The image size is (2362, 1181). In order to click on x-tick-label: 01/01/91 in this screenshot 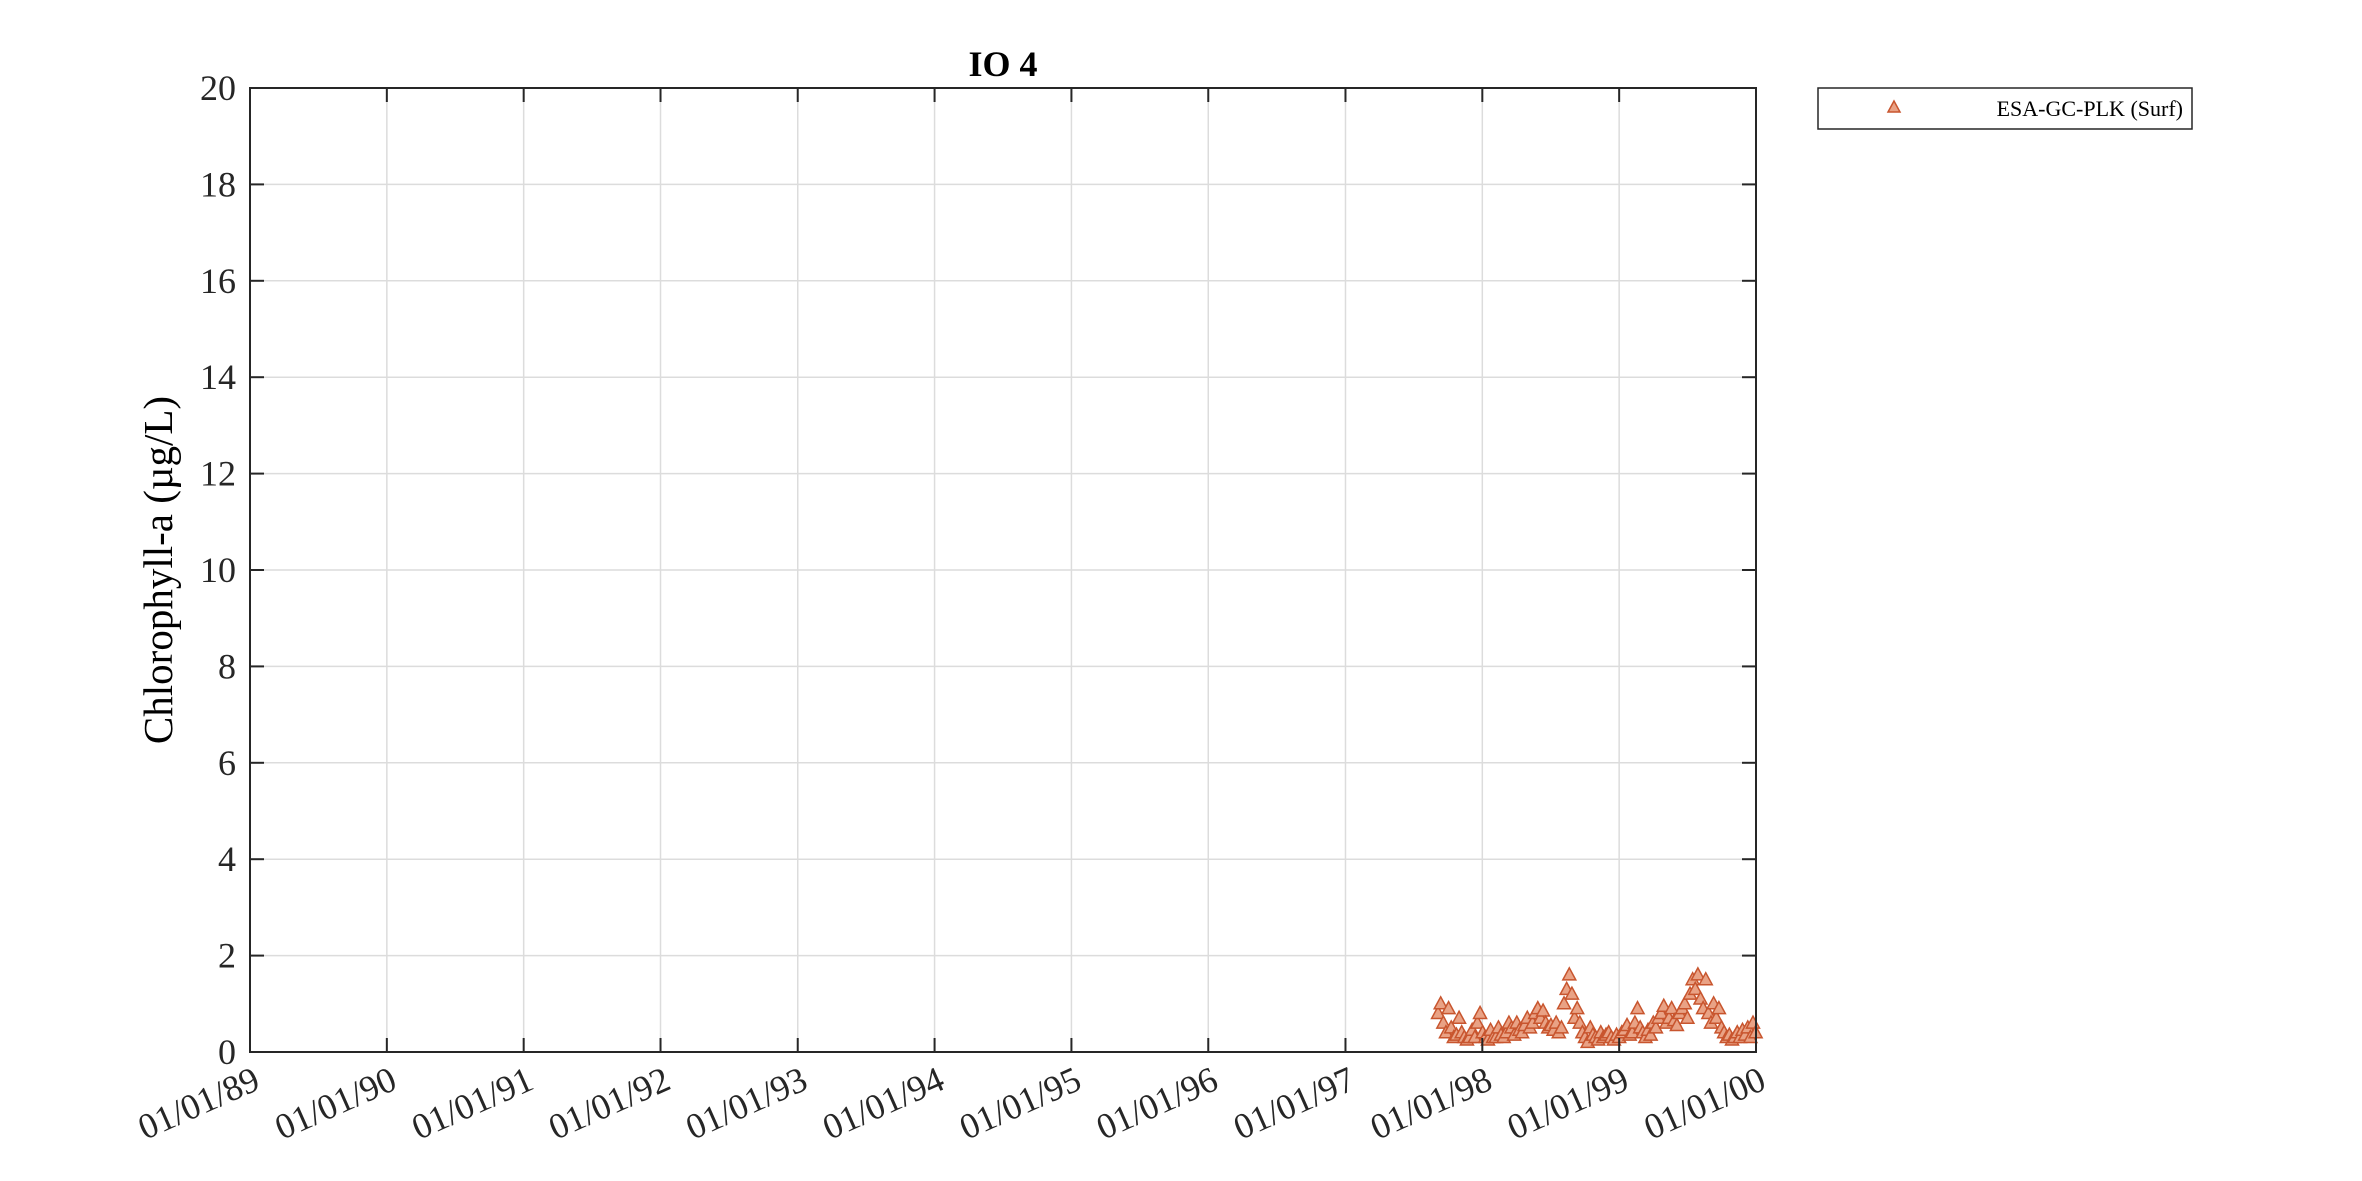, I will do `click(472, 1103)`.